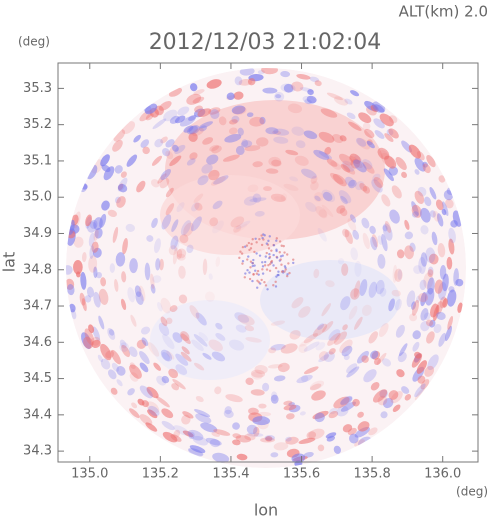  I want to click on x-tick-label: 136.0, so click(442, 474).